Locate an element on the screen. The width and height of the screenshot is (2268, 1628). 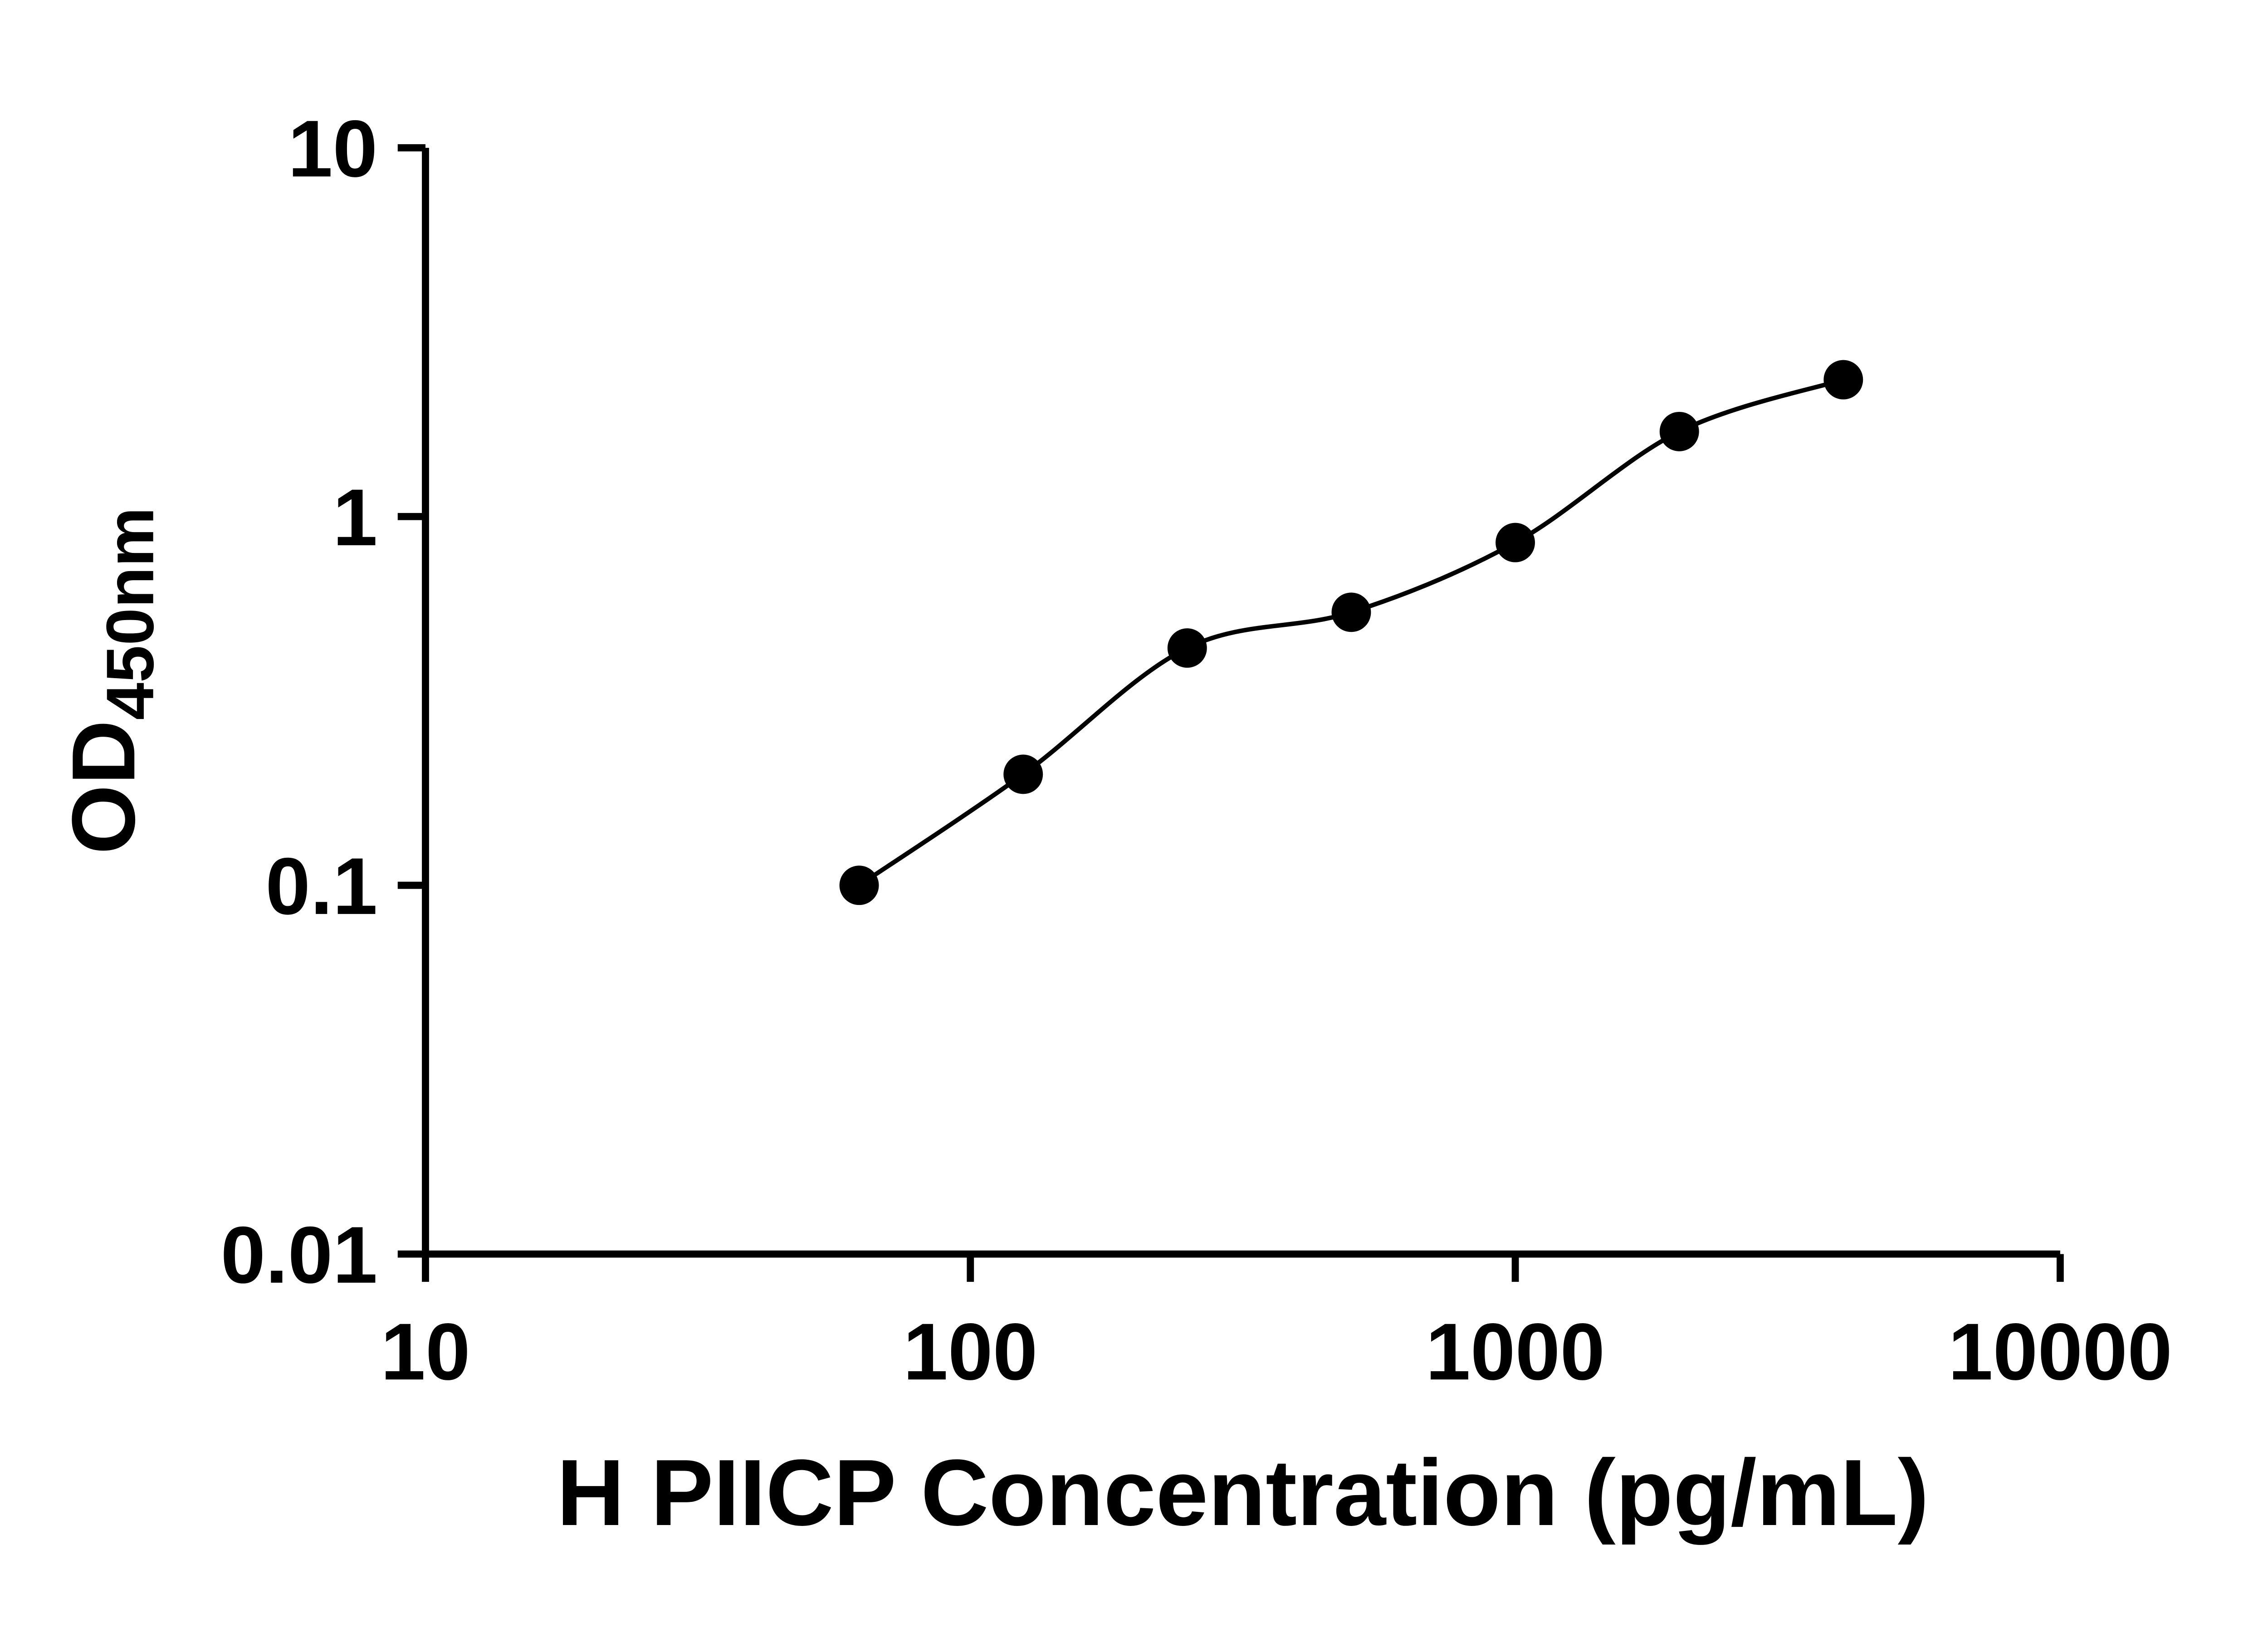
y-axis-title: OD450nm is located at coordinates (110, 680).